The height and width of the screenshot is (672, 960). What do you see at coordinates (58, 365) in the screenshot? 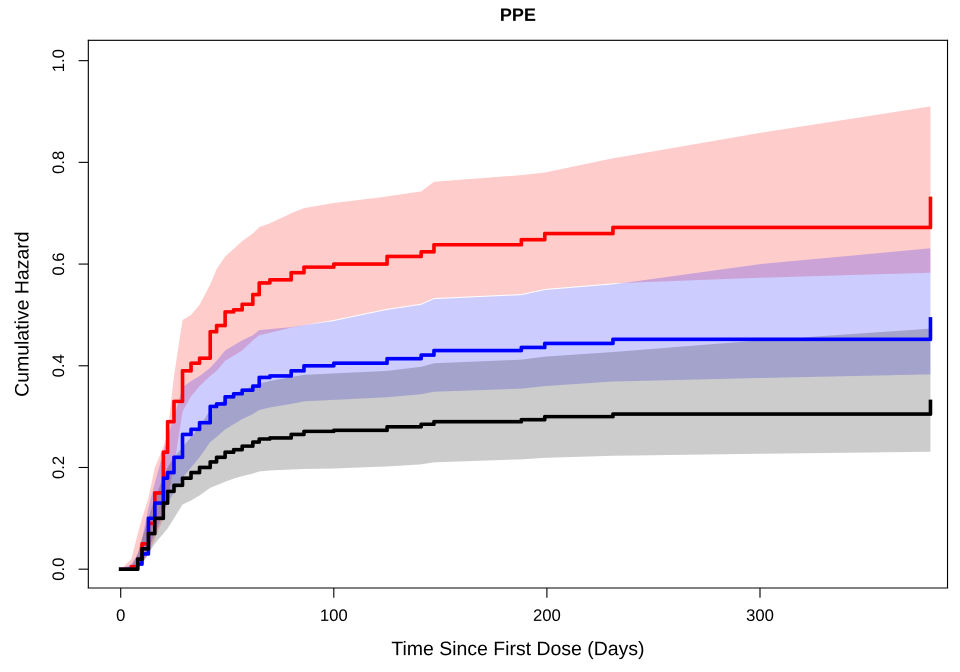
I see `y-tick-label: 0.4` at bounding box center [58, 365].